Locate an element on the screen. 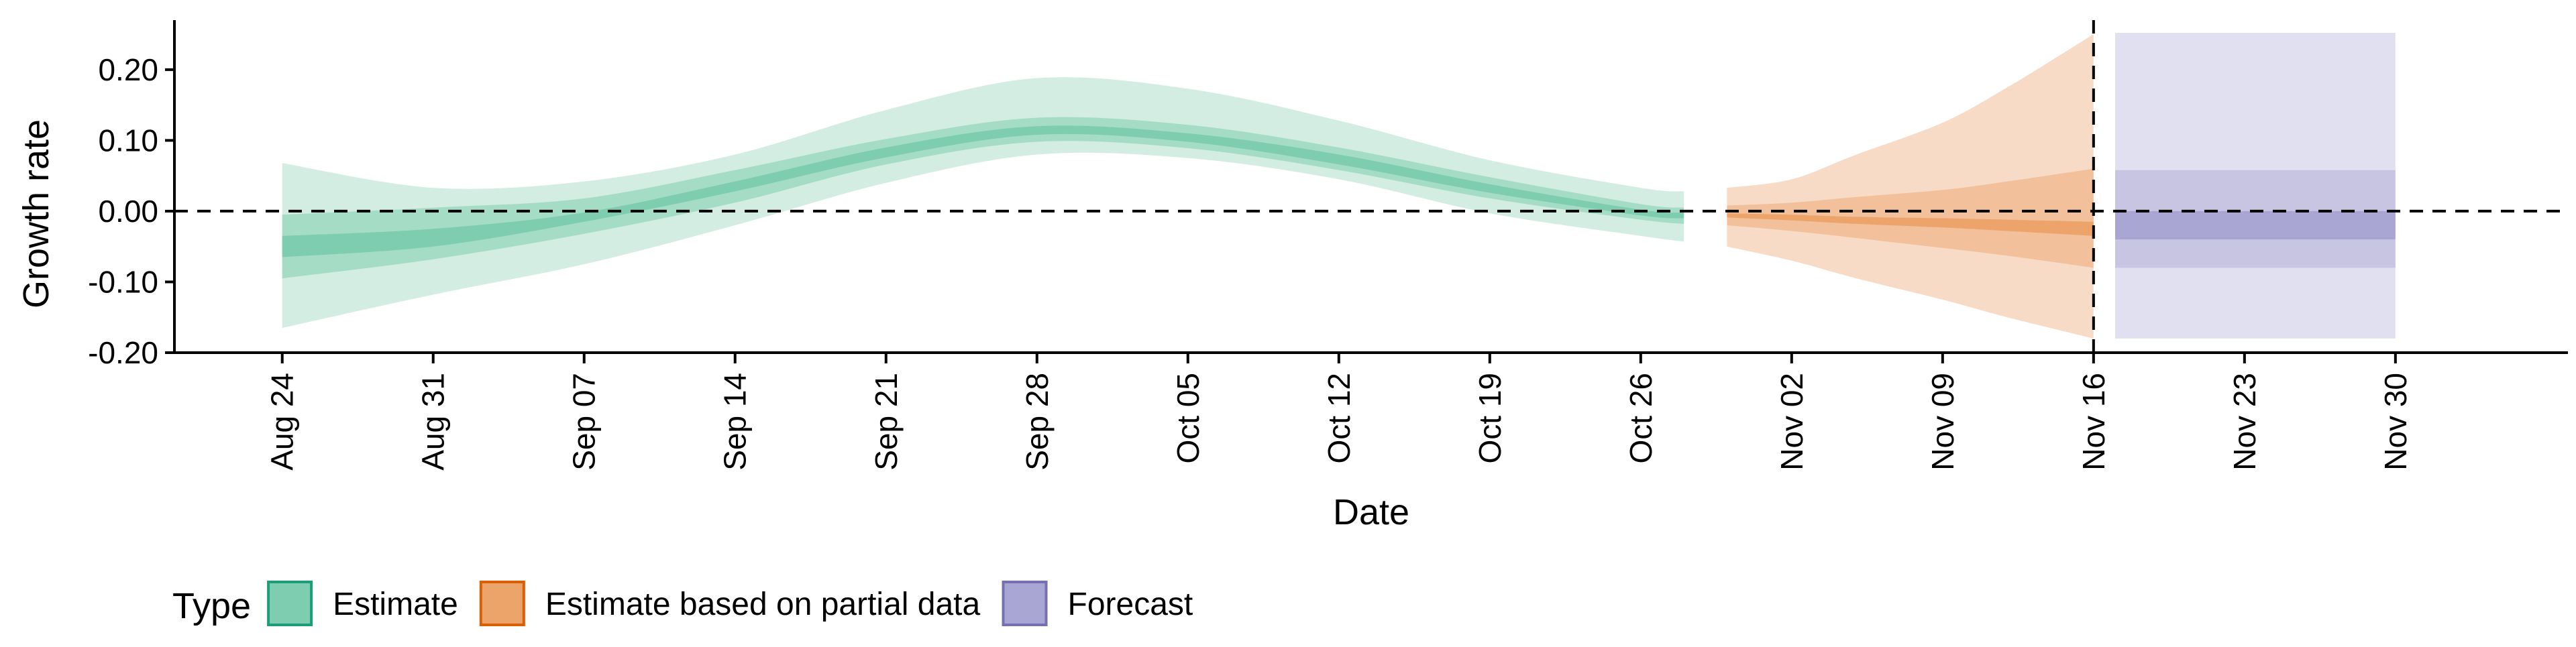  estimate-inner-band is located at coordinates (983, 191).